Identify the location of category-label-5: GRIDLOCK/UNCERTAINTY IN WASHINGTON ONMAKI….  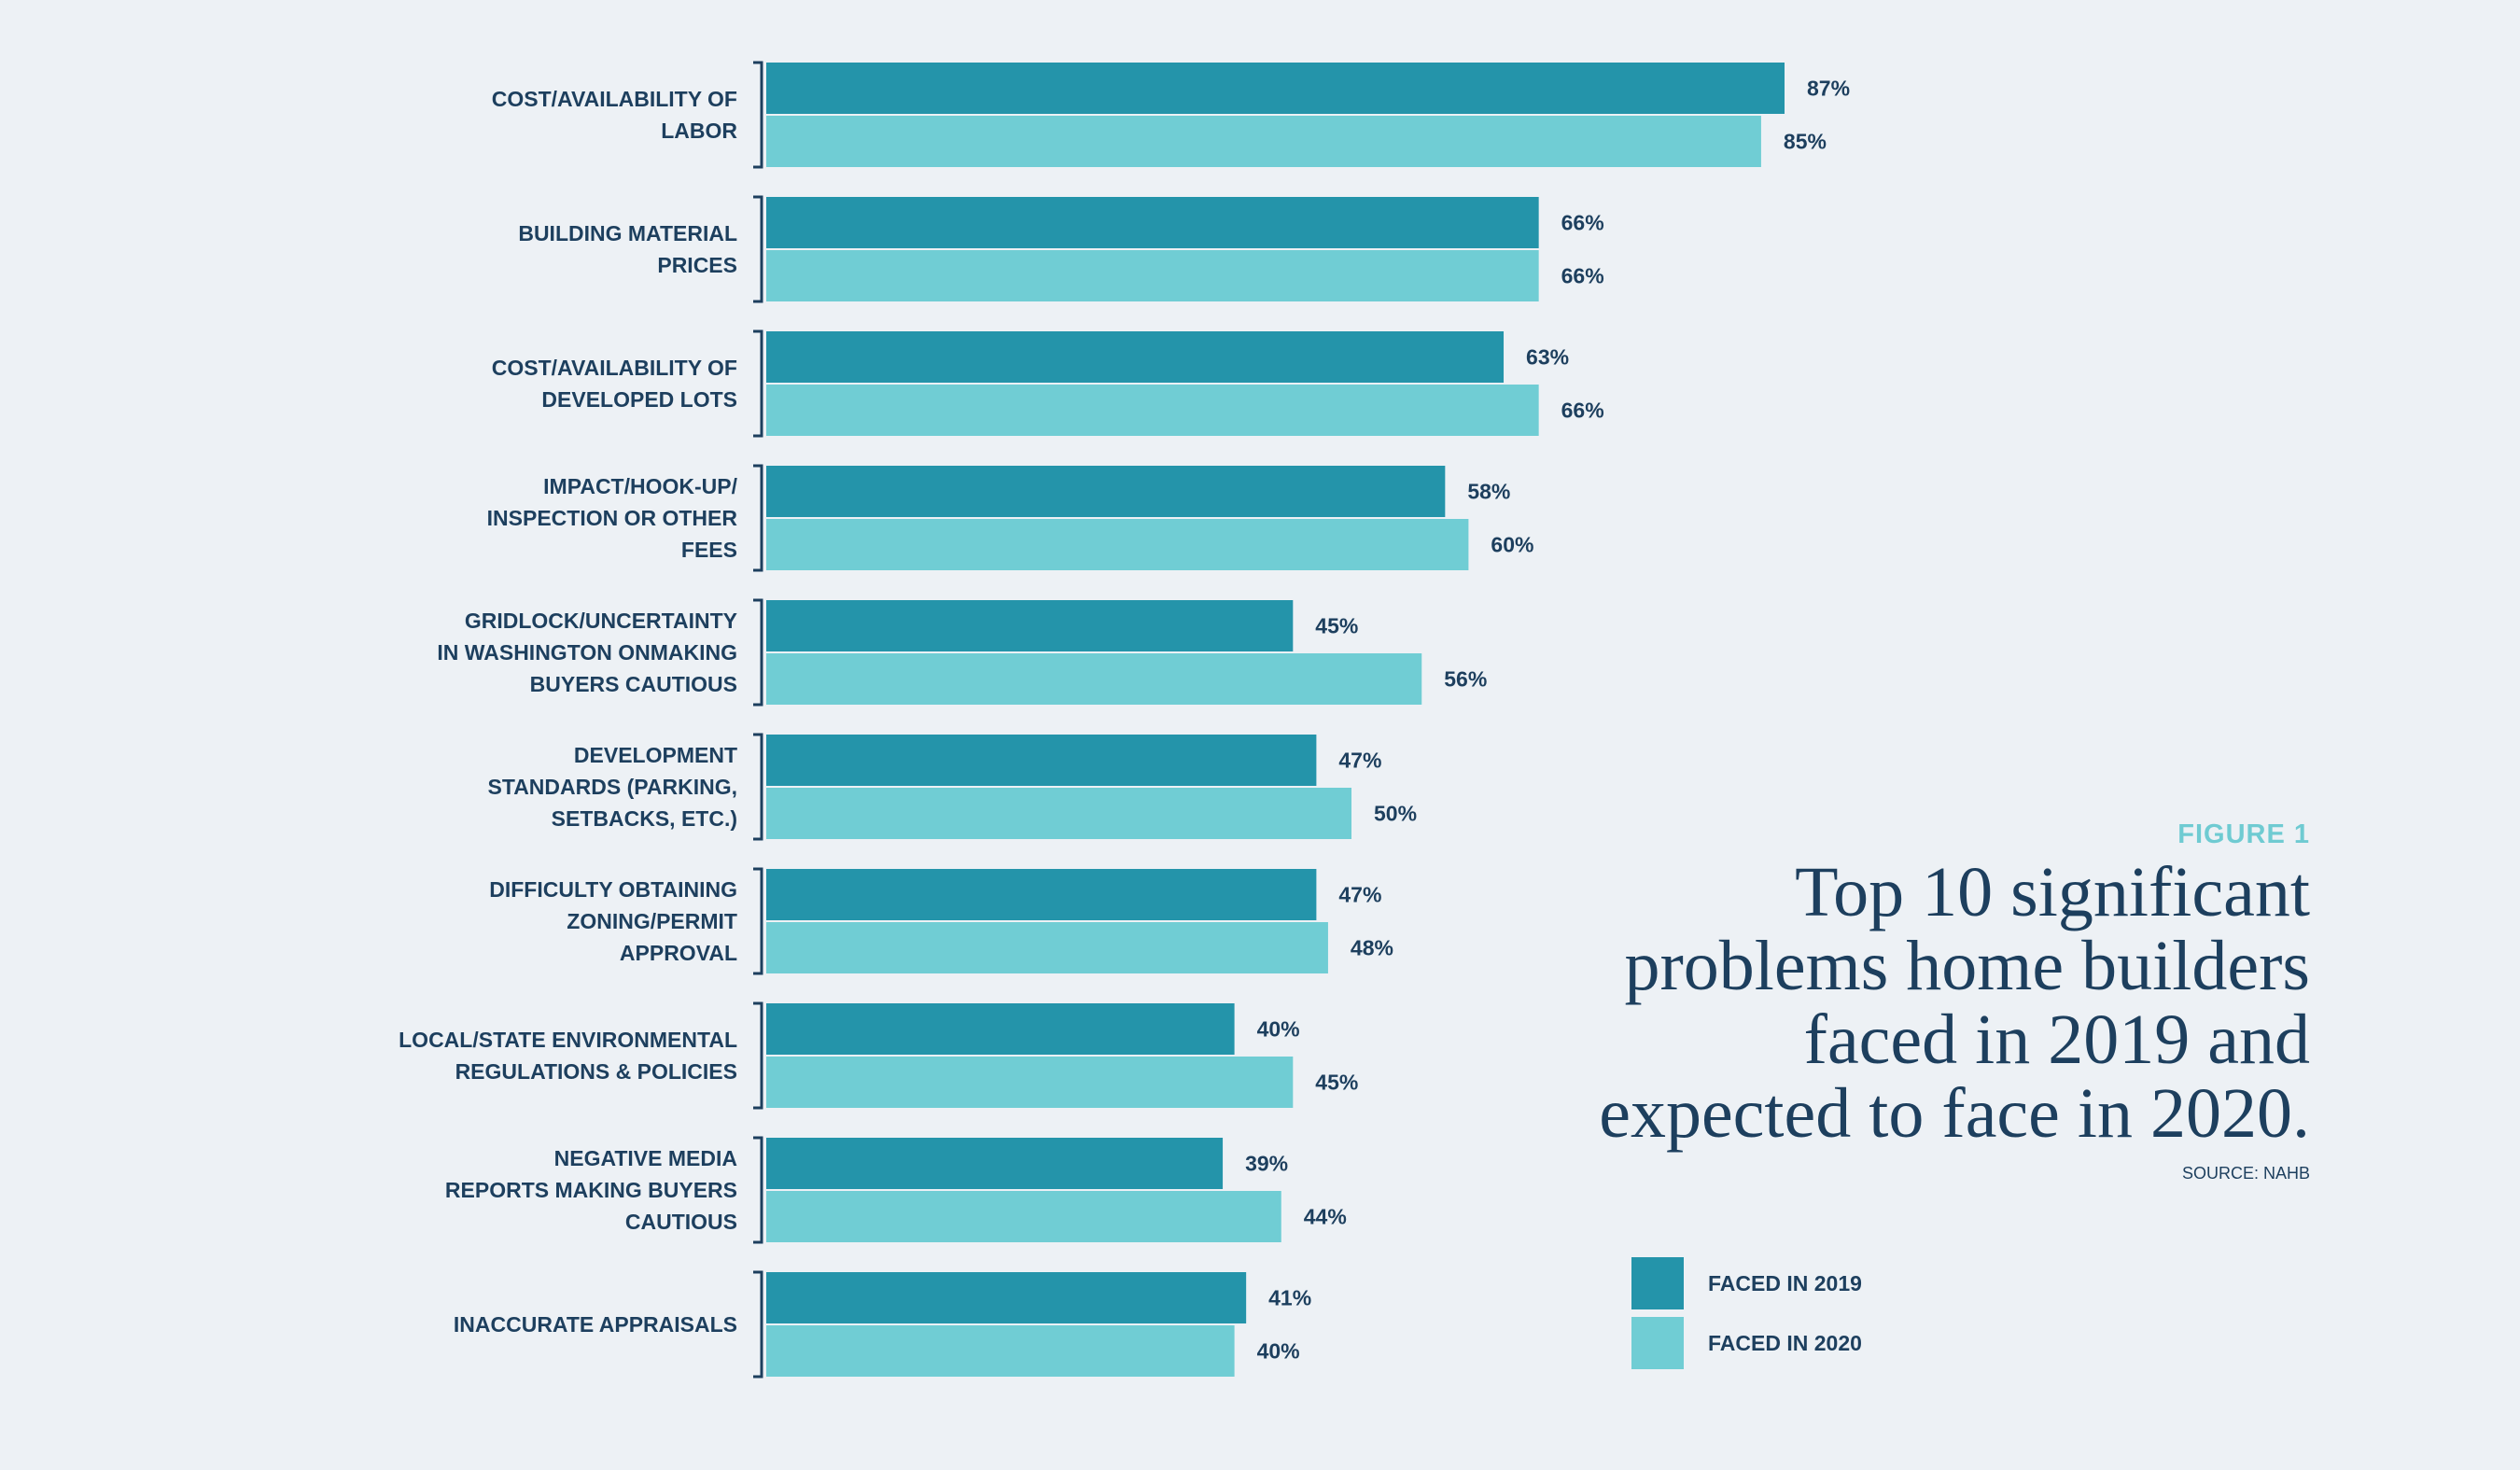
(587, 652).